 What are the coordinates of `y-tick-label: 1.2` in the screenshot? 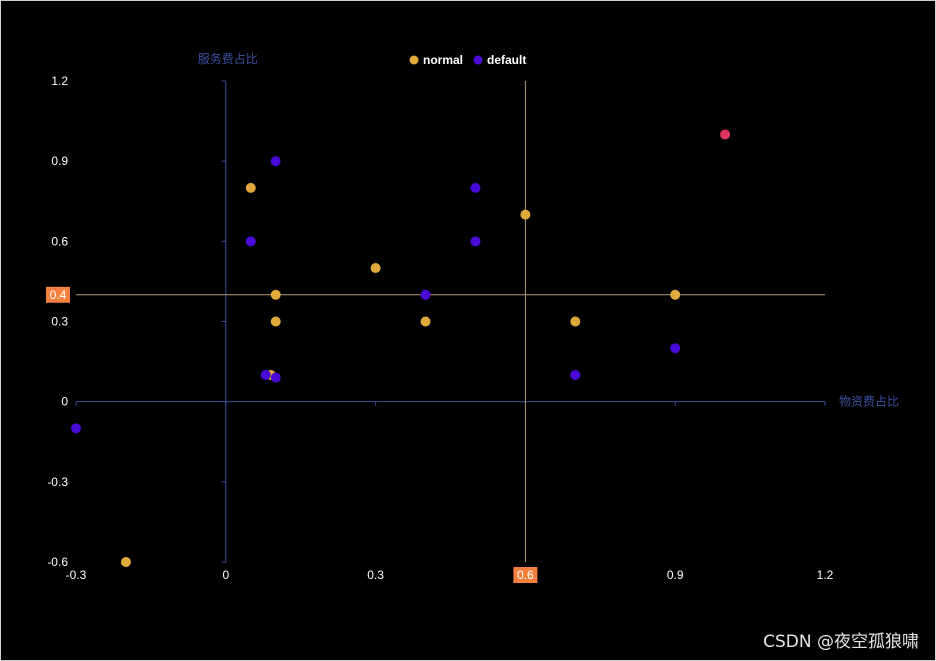 It's located at (59, 81).